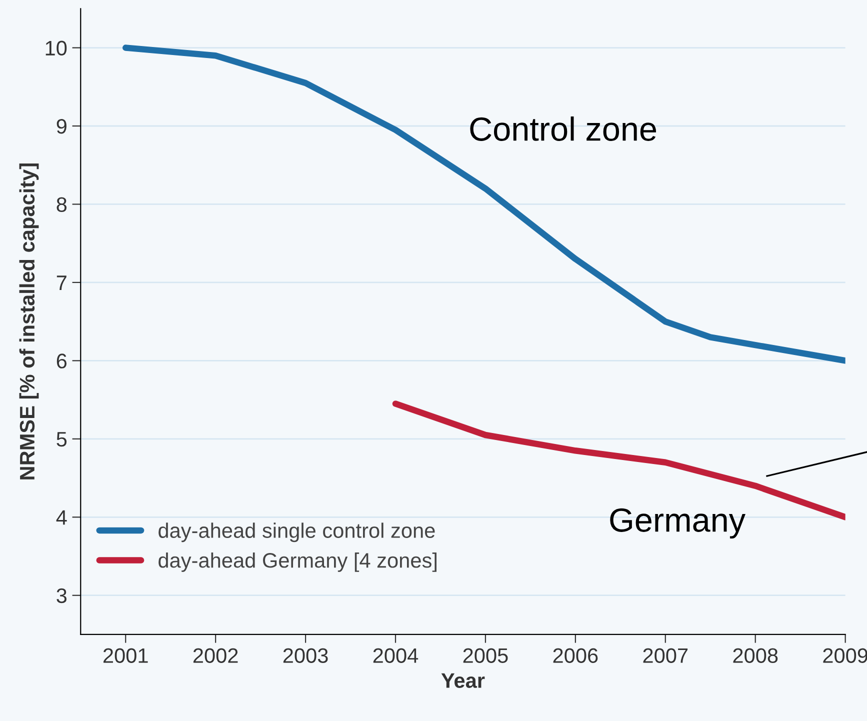 The width and height of the screenshot is (867, 721). I want to click on y-tick-label: 7, so click(61, 283).